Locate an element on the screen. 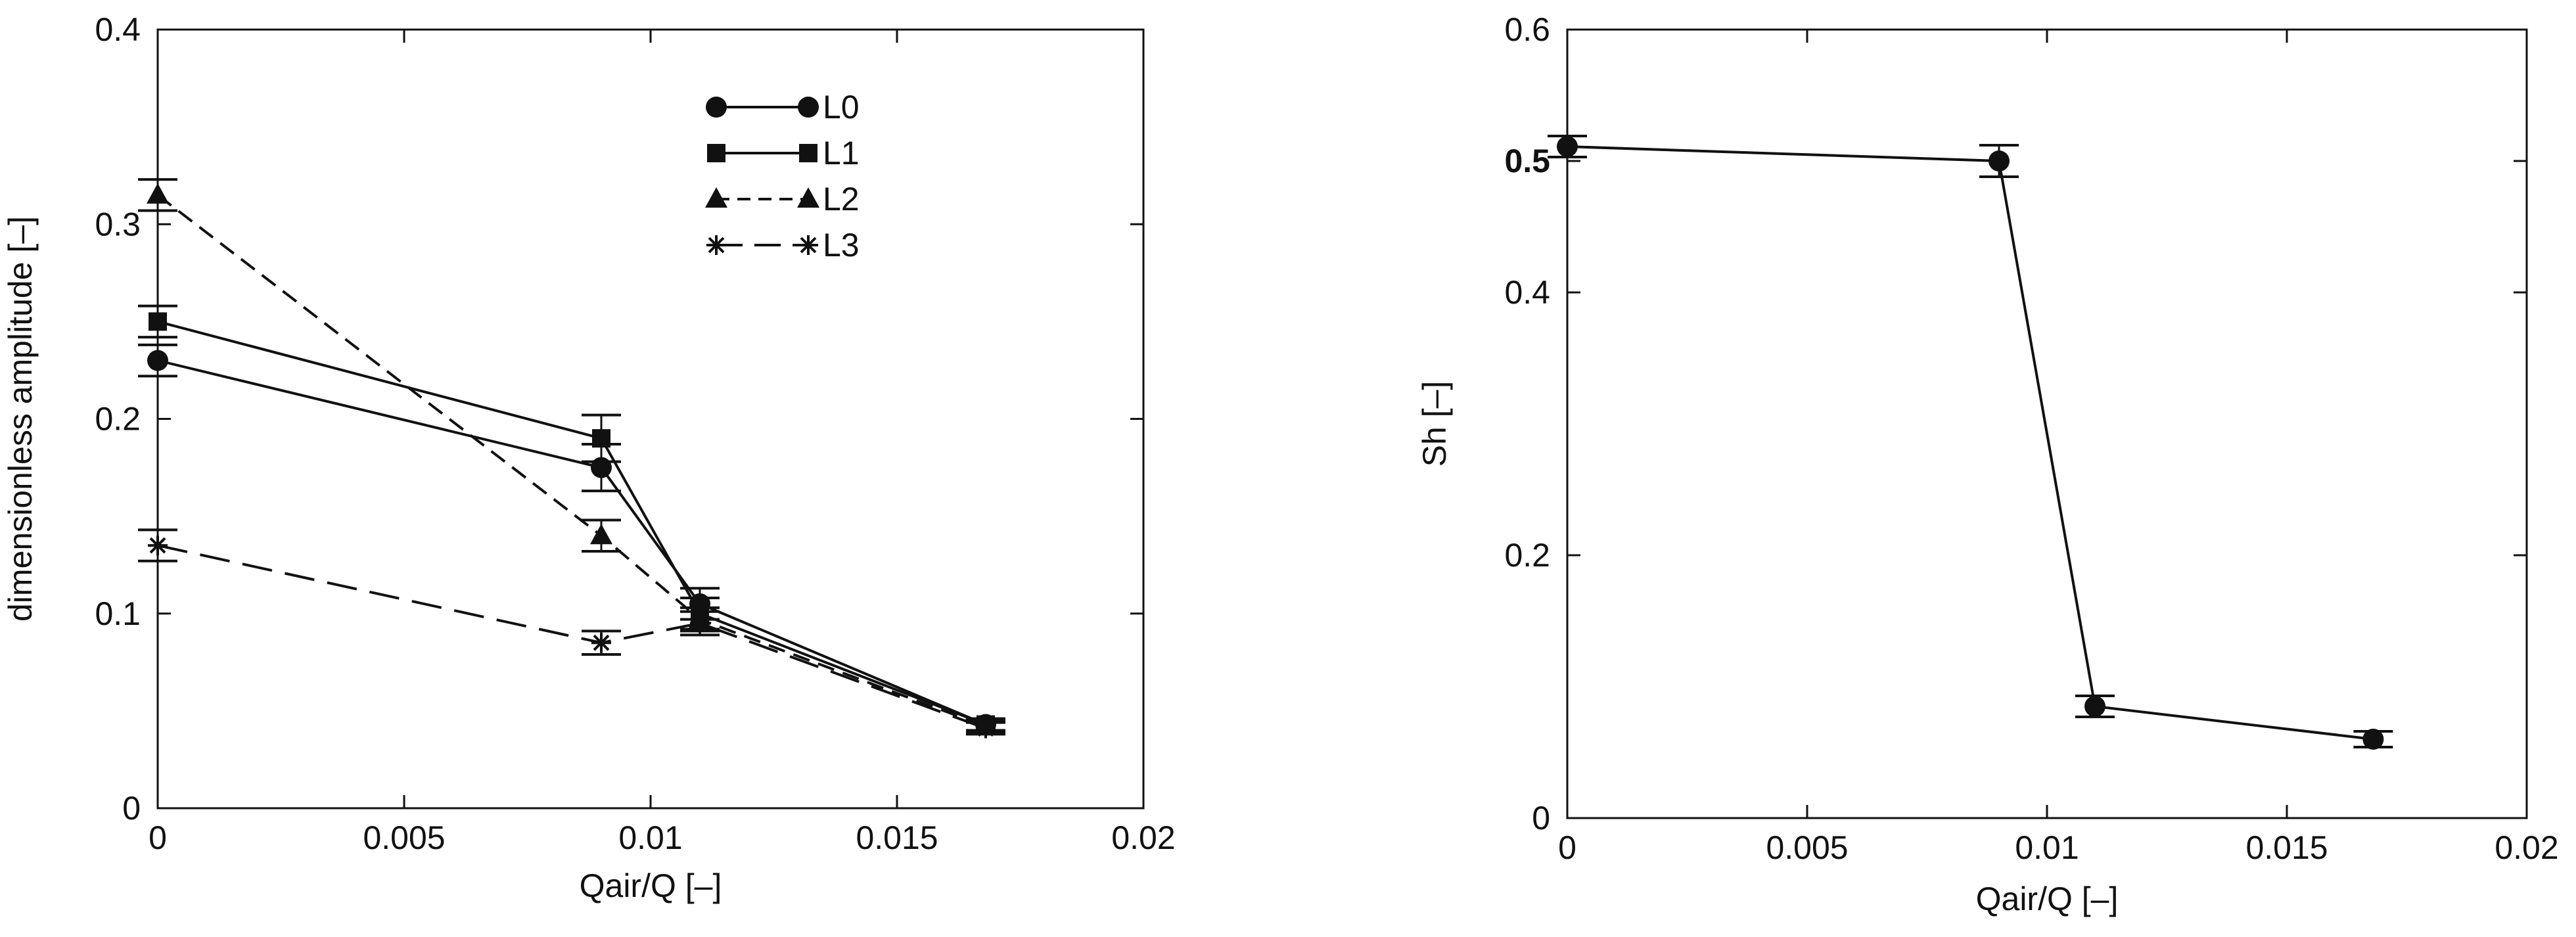 The width and height of the screenshot is (2576, 937). legend-label-l0: L0 is located at coordinates (842, 107).